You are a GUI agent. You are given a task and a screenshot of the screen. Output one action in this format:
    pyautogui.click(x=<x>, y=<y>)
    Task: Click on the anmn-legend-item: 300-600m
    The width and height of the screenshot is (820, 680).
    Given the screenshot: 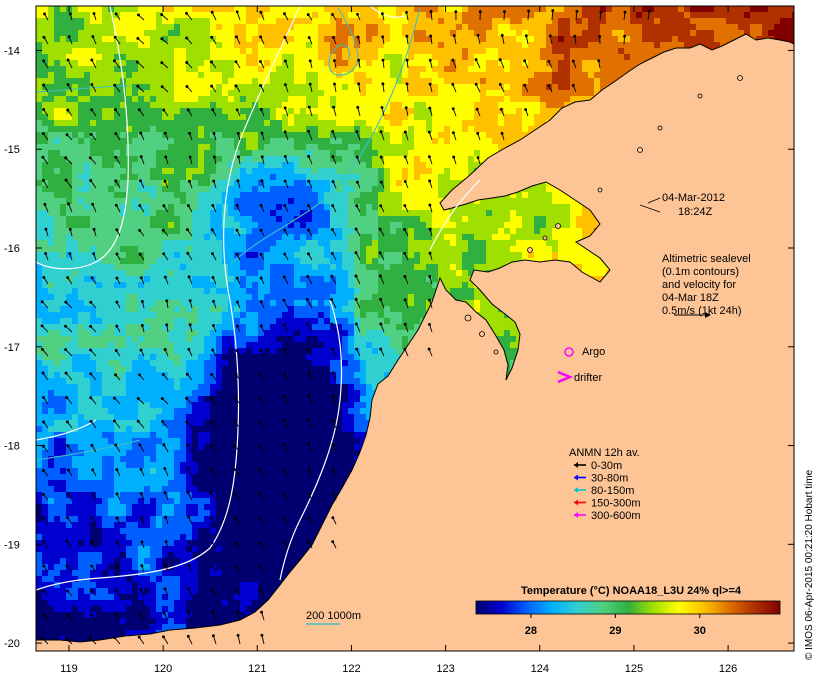 What is the action you would take?
    pyautogui.click(x=607, y=516)
    